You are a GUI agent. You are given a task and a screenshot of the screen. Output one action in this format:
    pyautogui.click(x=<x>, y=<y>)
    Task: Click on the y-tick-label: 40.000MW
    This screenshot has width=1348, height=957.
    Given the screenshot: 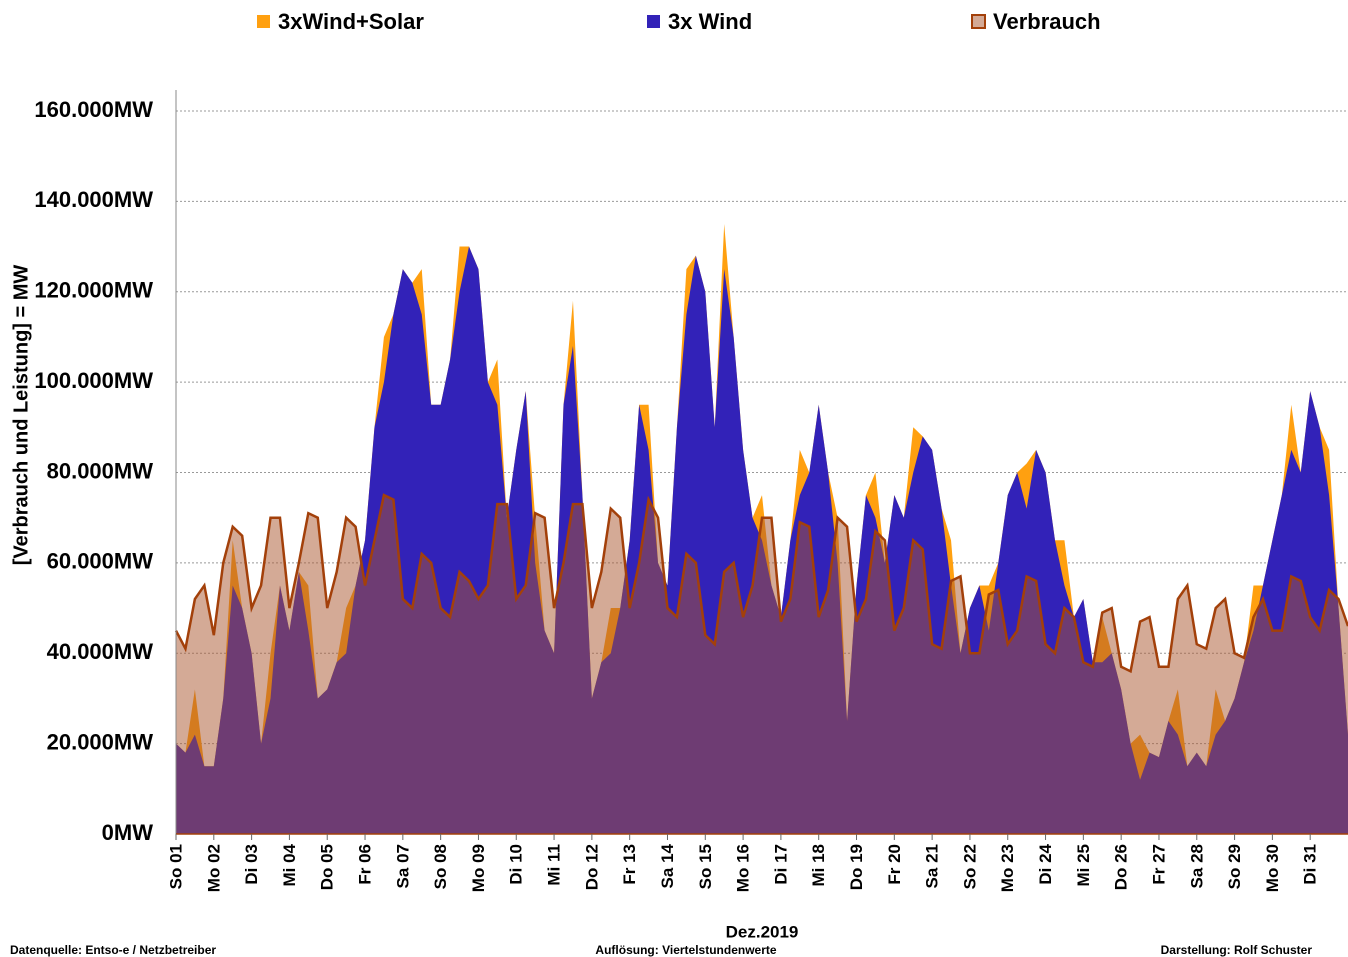 What is the action you would take?
    pyautogui.click(x=100, y=651)
    